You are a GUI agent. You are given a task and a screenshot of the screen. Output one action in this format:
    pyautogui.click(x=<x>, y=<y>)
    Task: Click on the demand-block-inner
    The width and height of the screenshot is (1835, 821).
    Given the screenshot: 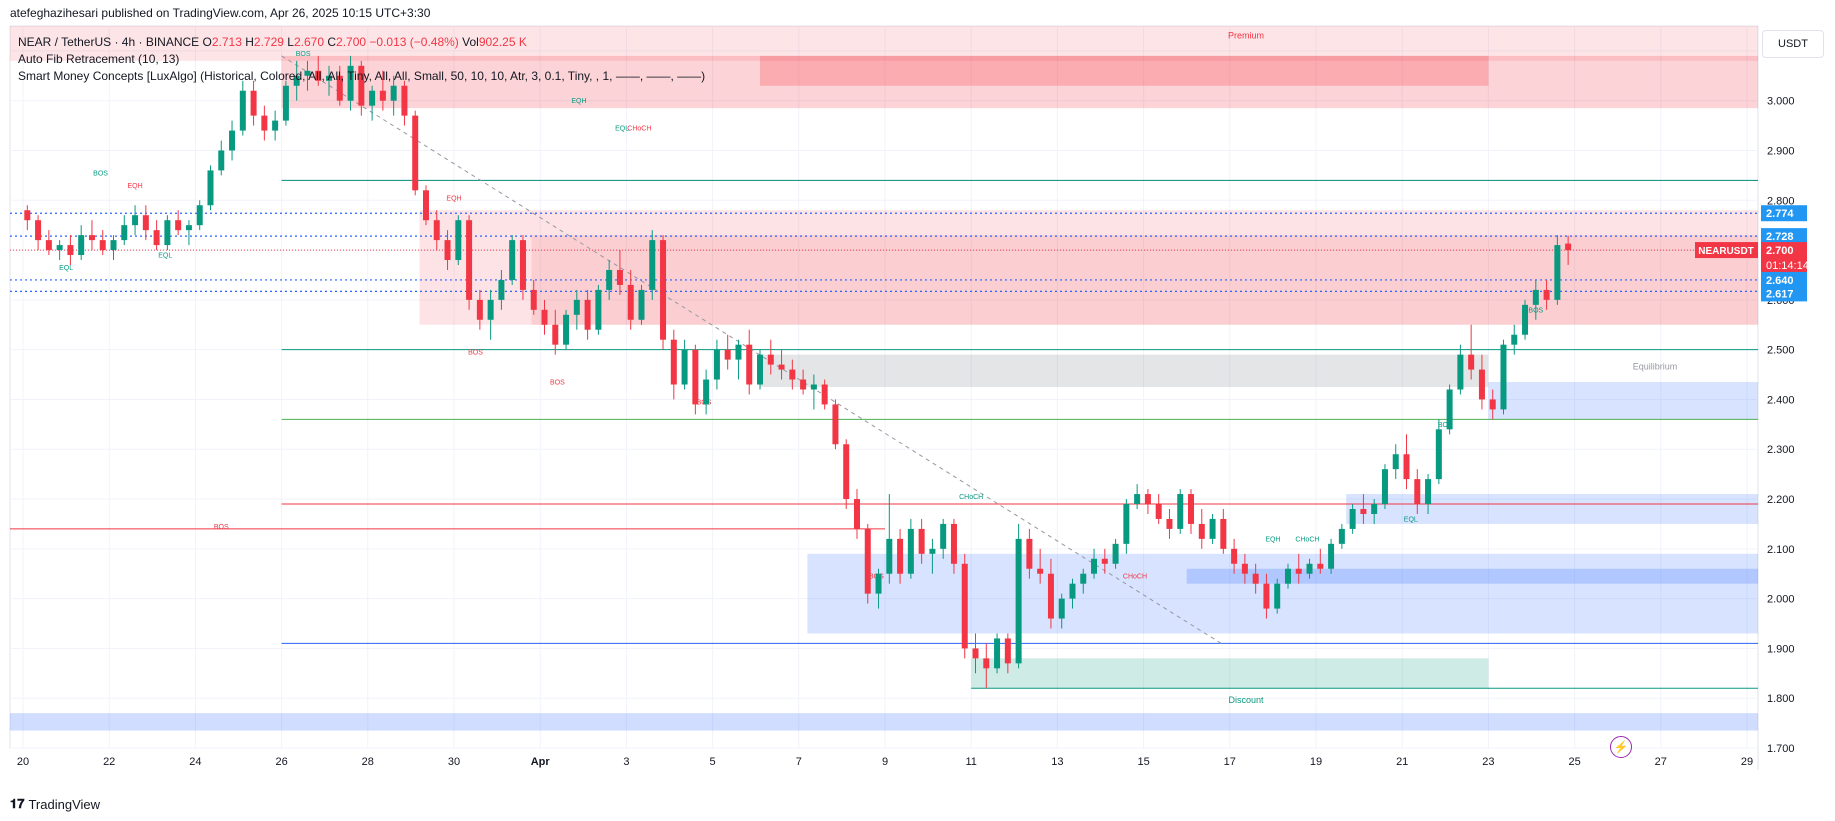 What is the action you would take?
    pyautogui.click(x=1472, y=576)
    